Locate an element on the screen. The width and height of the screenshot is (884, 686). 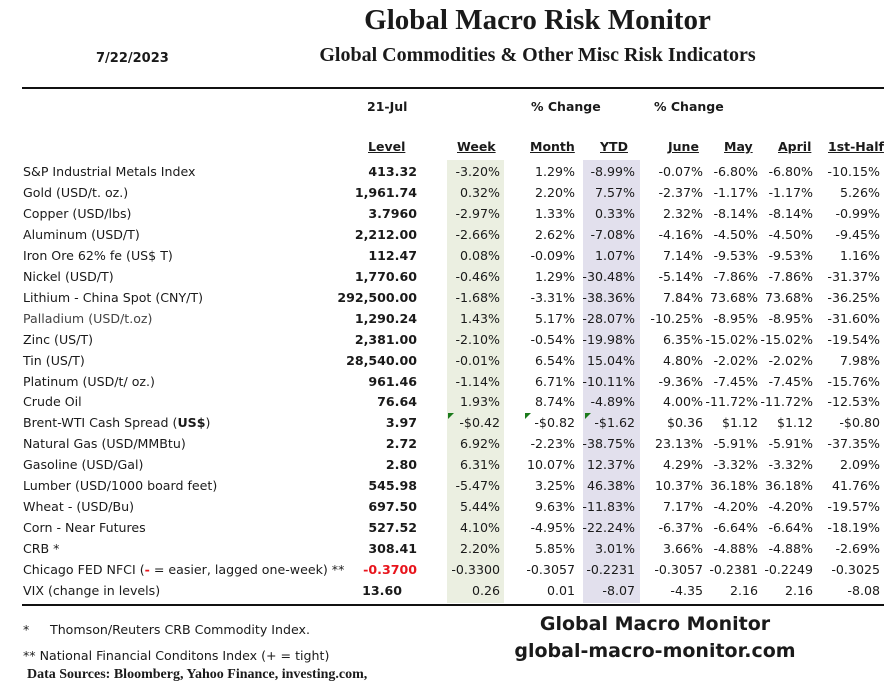
april-cell: 36.18% is located at coordinates (788, 486).